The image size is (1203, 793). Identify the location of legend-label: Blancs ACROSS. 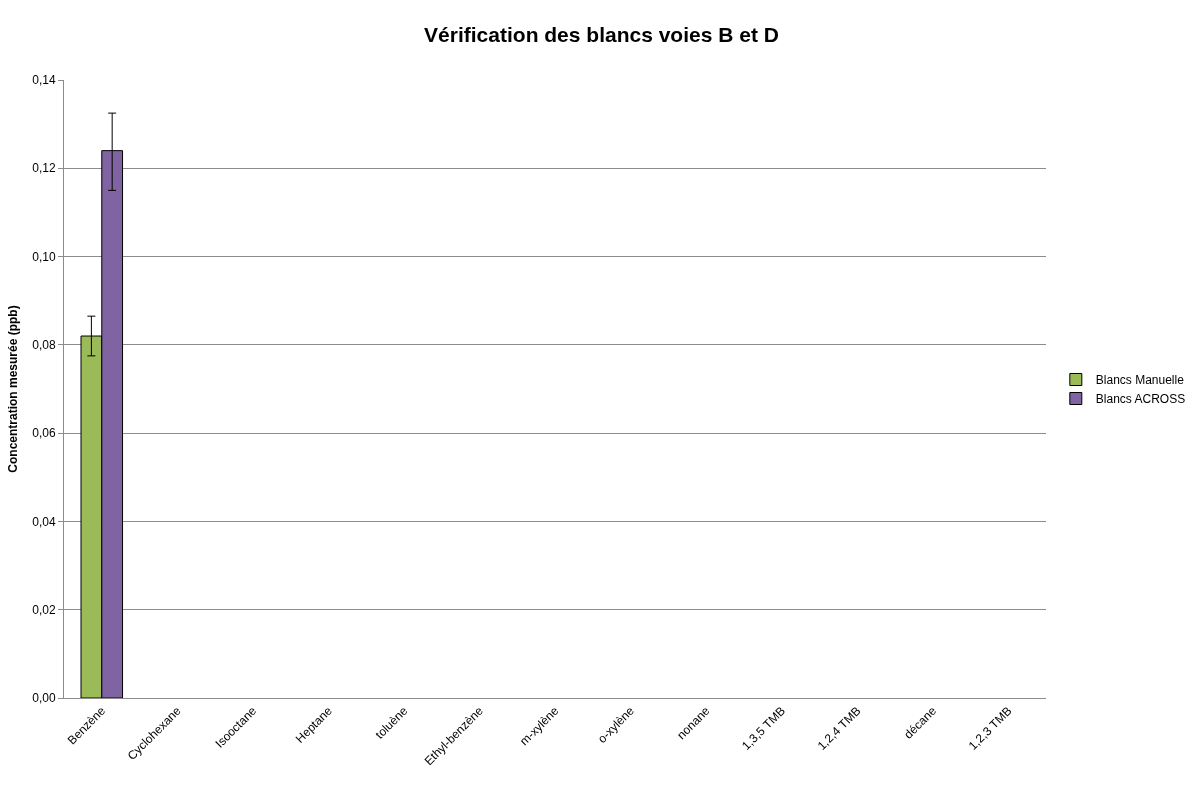
(1140, 399).